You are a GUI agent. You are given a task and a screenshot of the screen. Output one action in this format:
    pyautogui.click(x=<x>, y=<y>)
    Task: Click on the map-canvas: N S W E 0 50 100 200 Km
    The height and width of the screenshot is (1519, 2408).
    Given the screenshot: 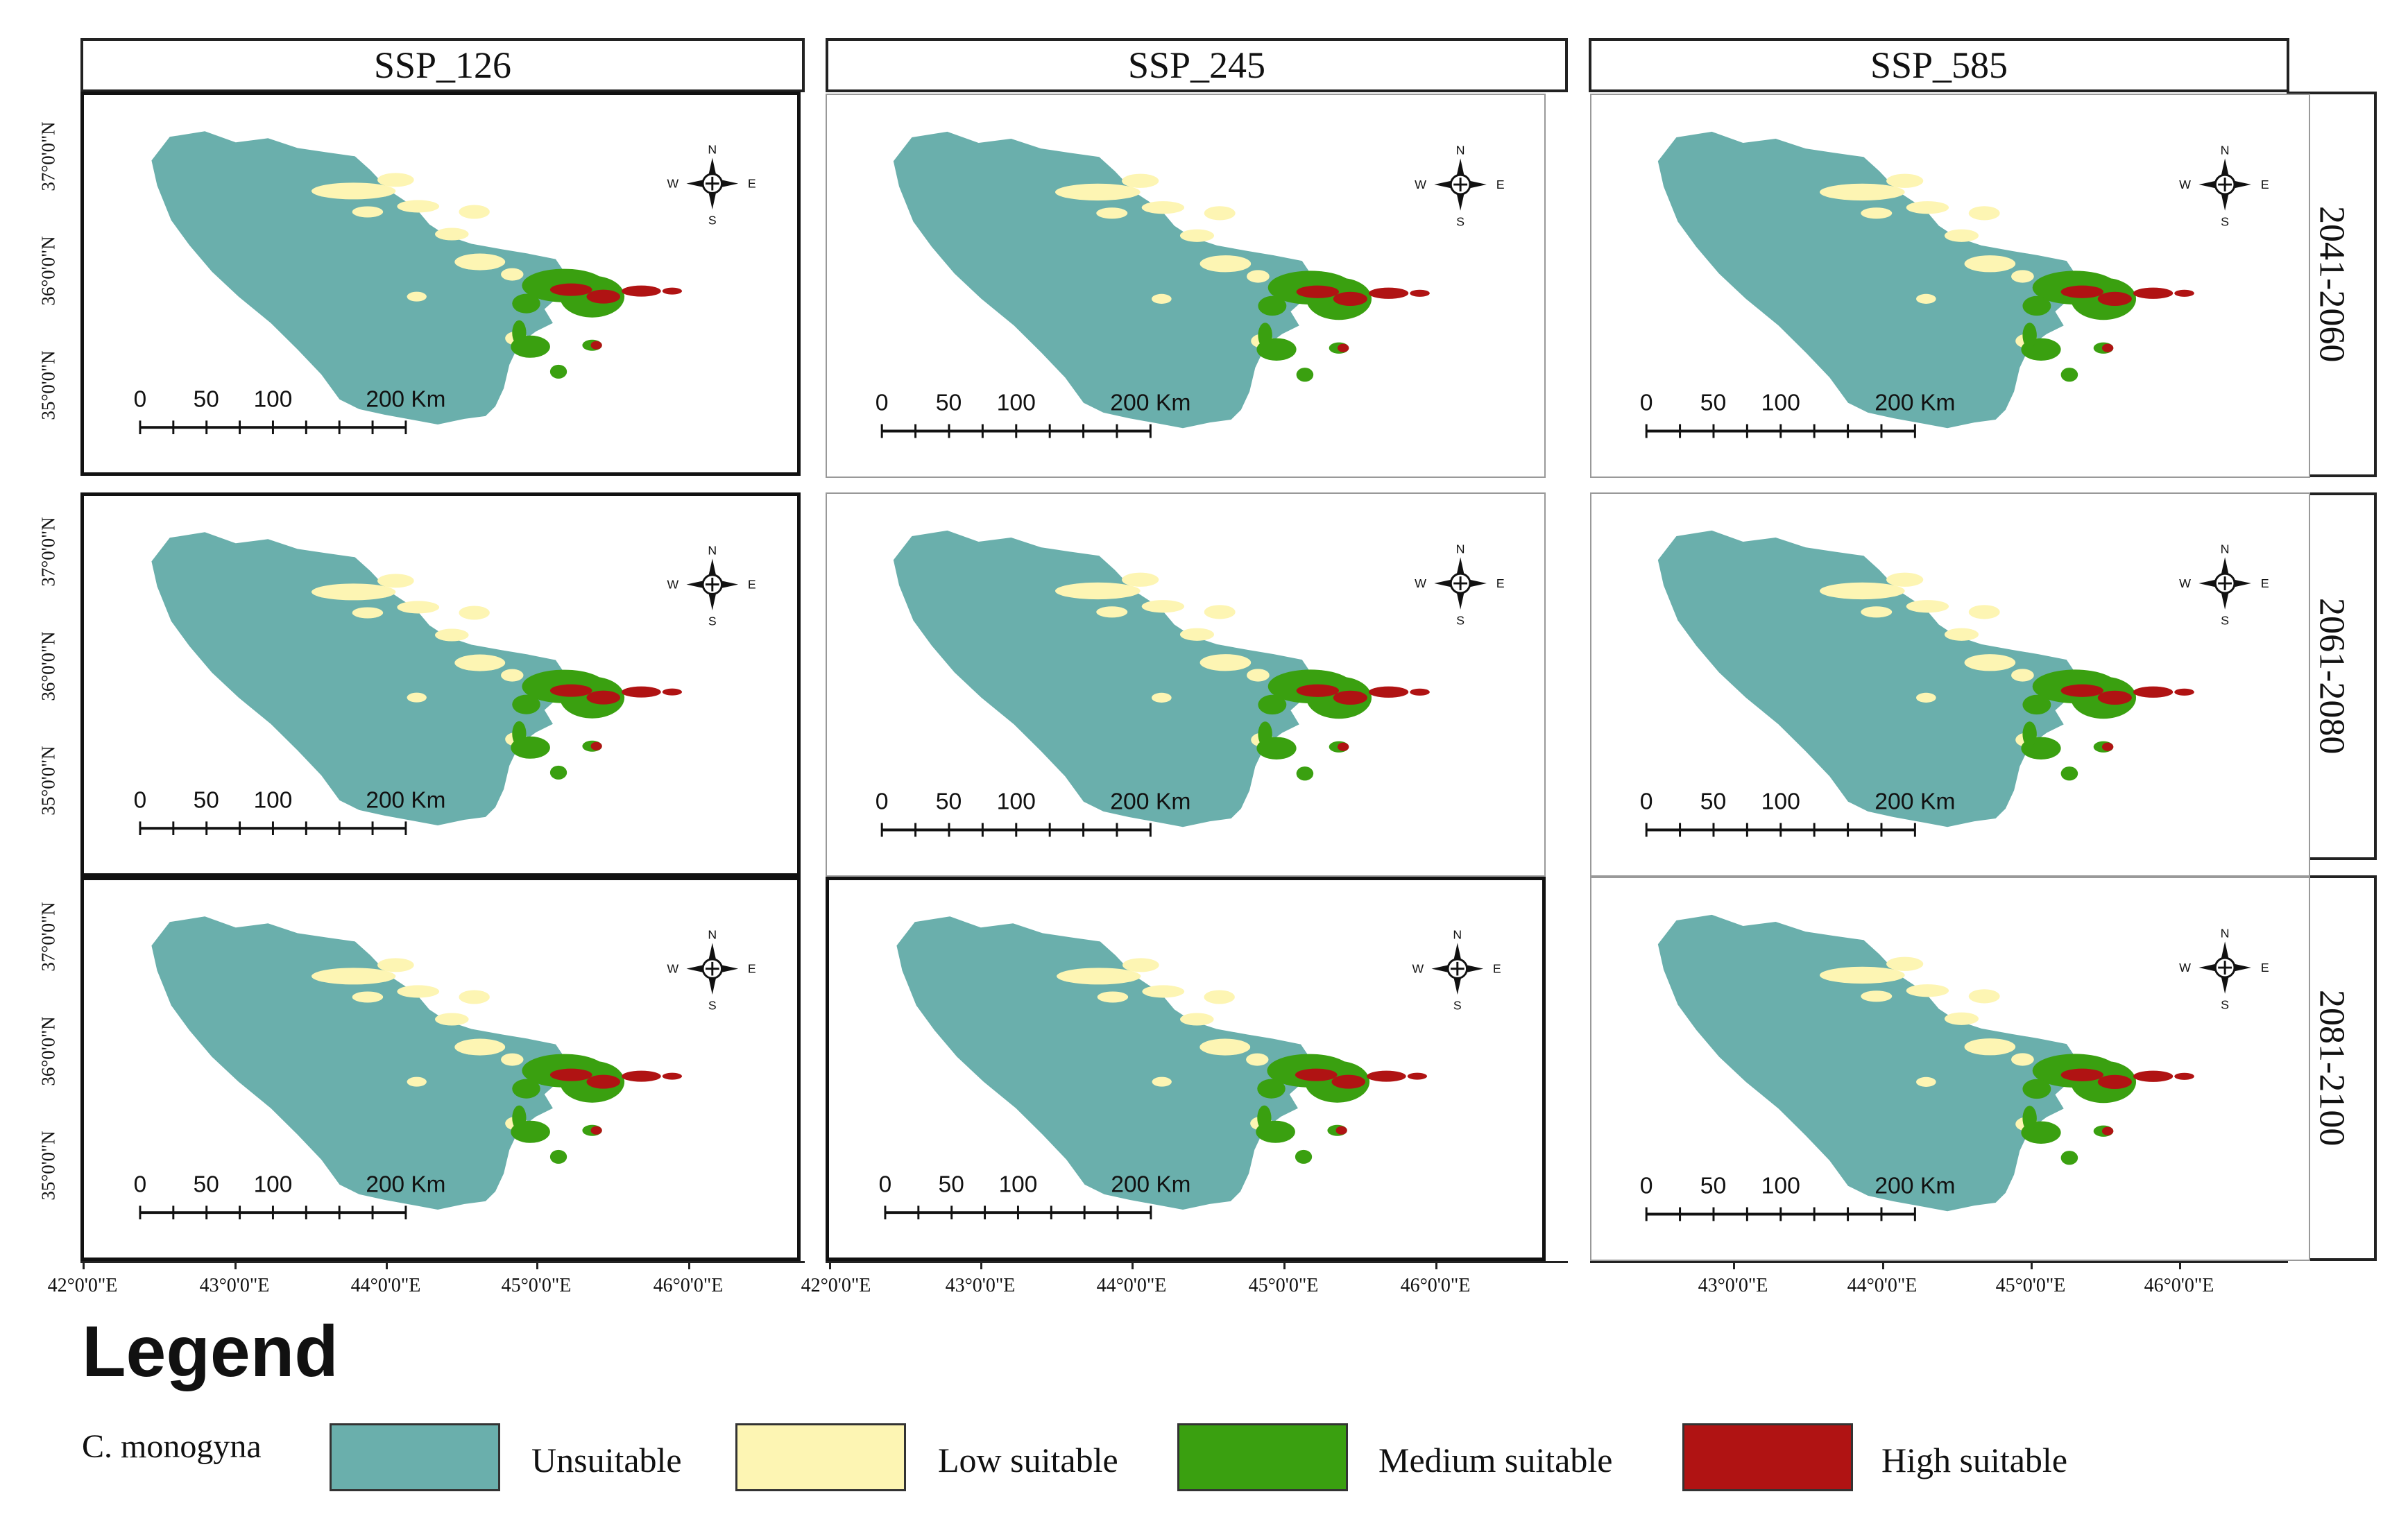 What is the action you would take?
    pyautogui.click(x=445, y=684)
    